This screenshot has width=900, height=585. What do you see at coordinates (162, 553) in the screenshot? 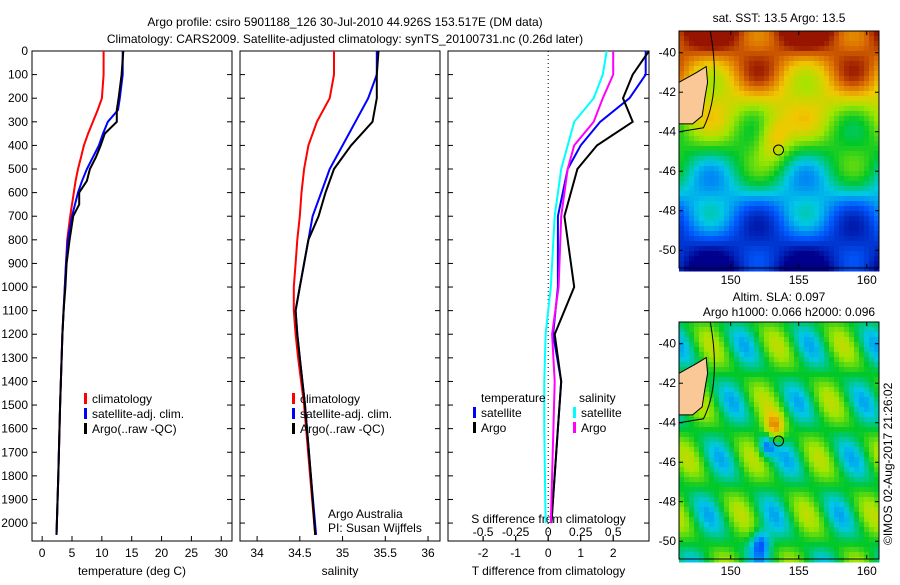
I see `x-tick-label: 20` at bounding box center [162, 553].